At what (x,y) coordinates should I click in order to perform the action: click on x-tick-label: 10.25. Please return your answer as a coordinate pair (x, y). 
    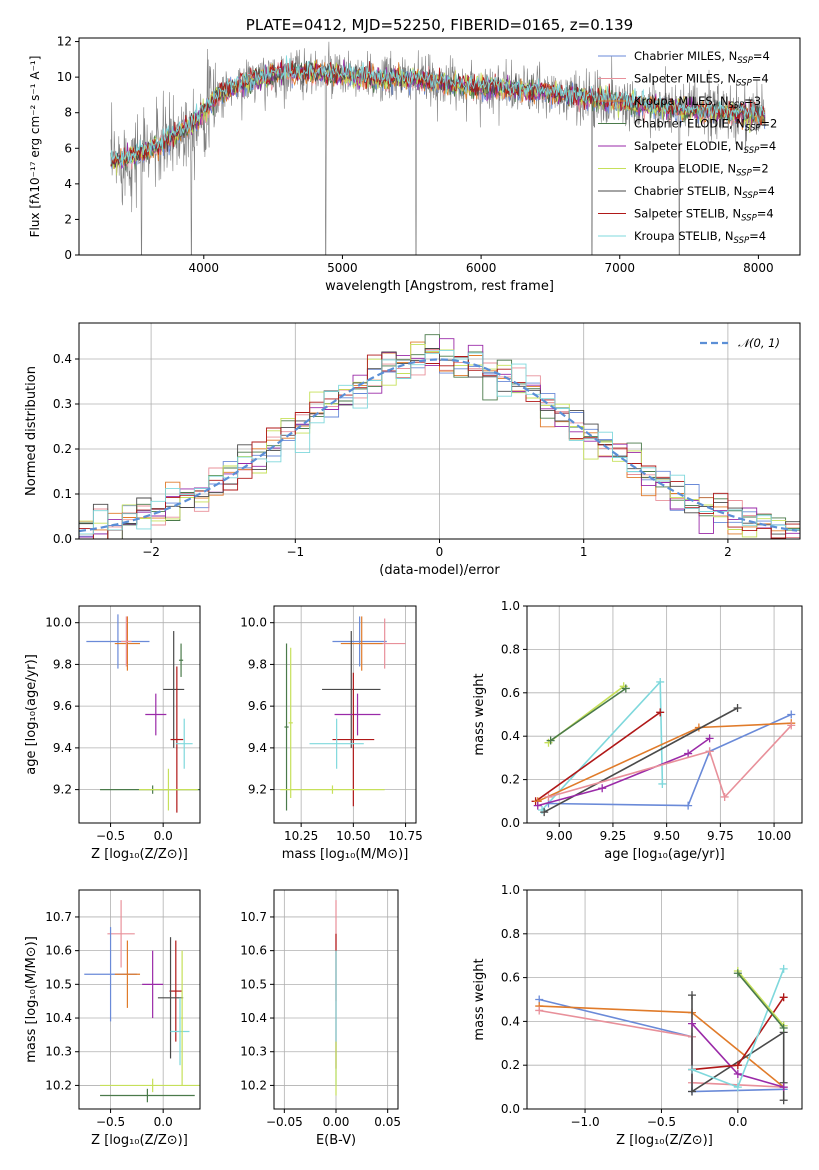
    Looking at the image, I should click on (301, 836).